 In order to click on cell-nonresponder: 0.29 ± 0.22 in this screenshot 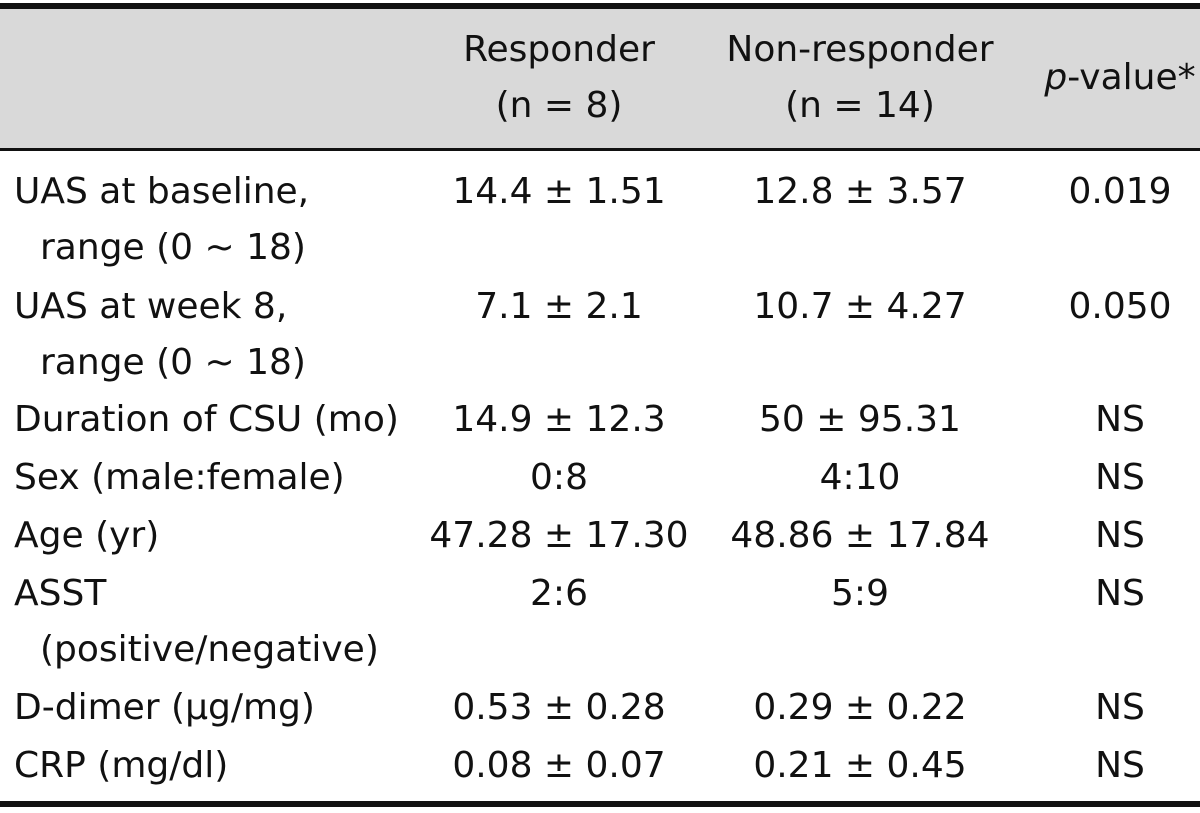, I will do `click(860, 707)`.